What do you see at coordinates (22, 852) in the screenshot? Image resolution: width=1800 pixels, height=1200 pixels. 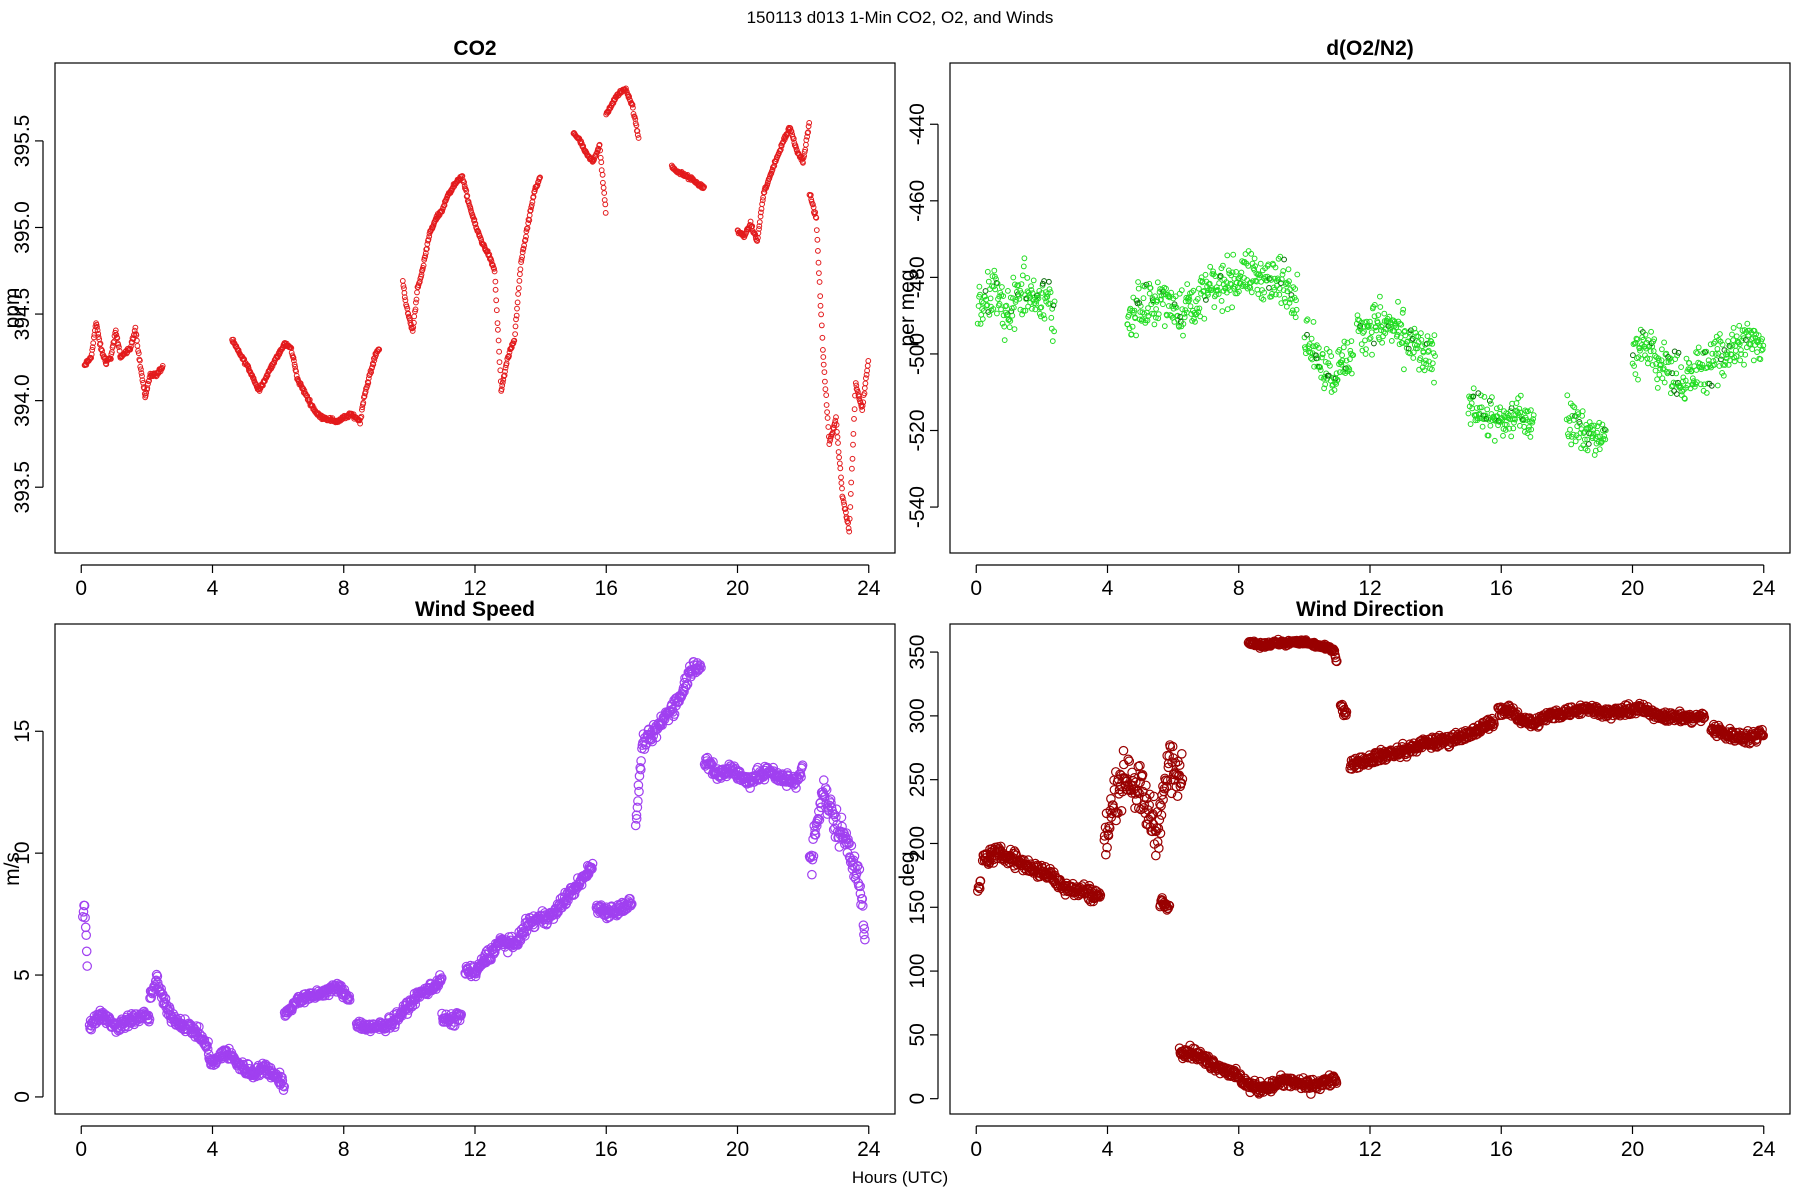 I see `y-tick-label: 10` at bounding box center [22, 852].